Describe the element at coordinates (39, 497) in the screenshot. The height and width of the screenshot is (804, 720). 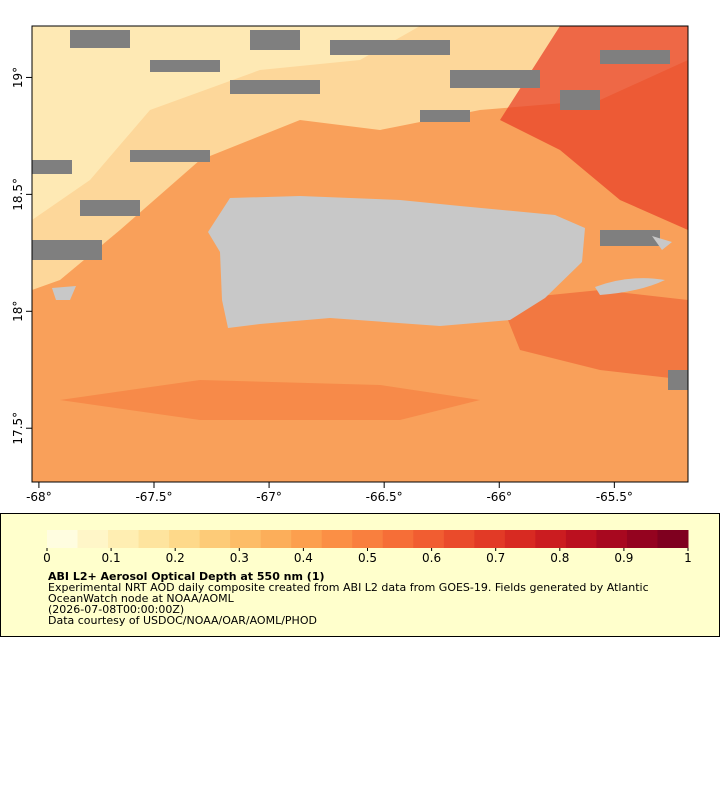
I see `x-tick-label: -68°` at that location.